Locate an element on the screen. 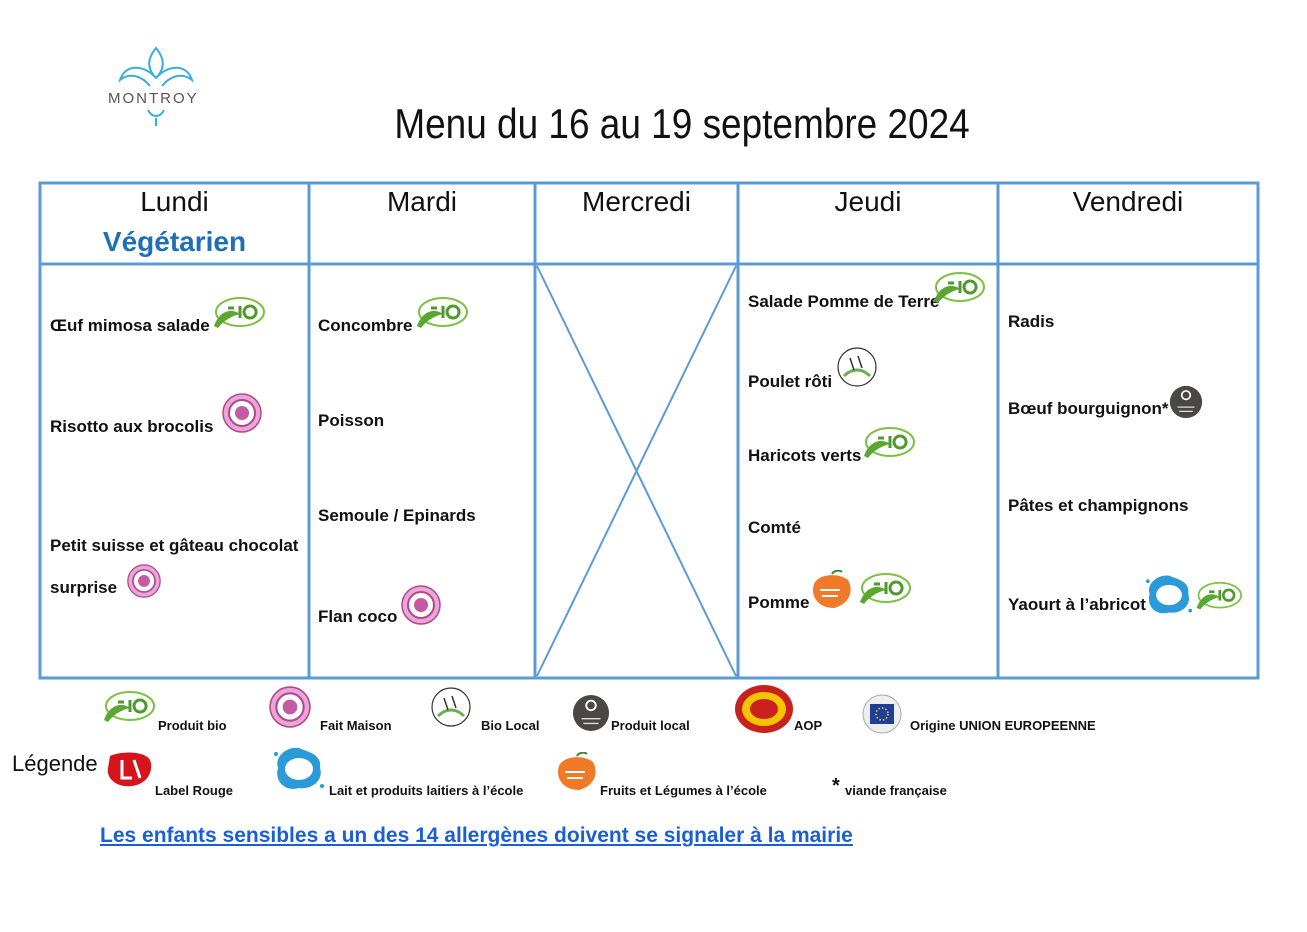 The height and width of the screenshot is (932, 1307). legend-label: AOP is located at coordinates (808, 725).